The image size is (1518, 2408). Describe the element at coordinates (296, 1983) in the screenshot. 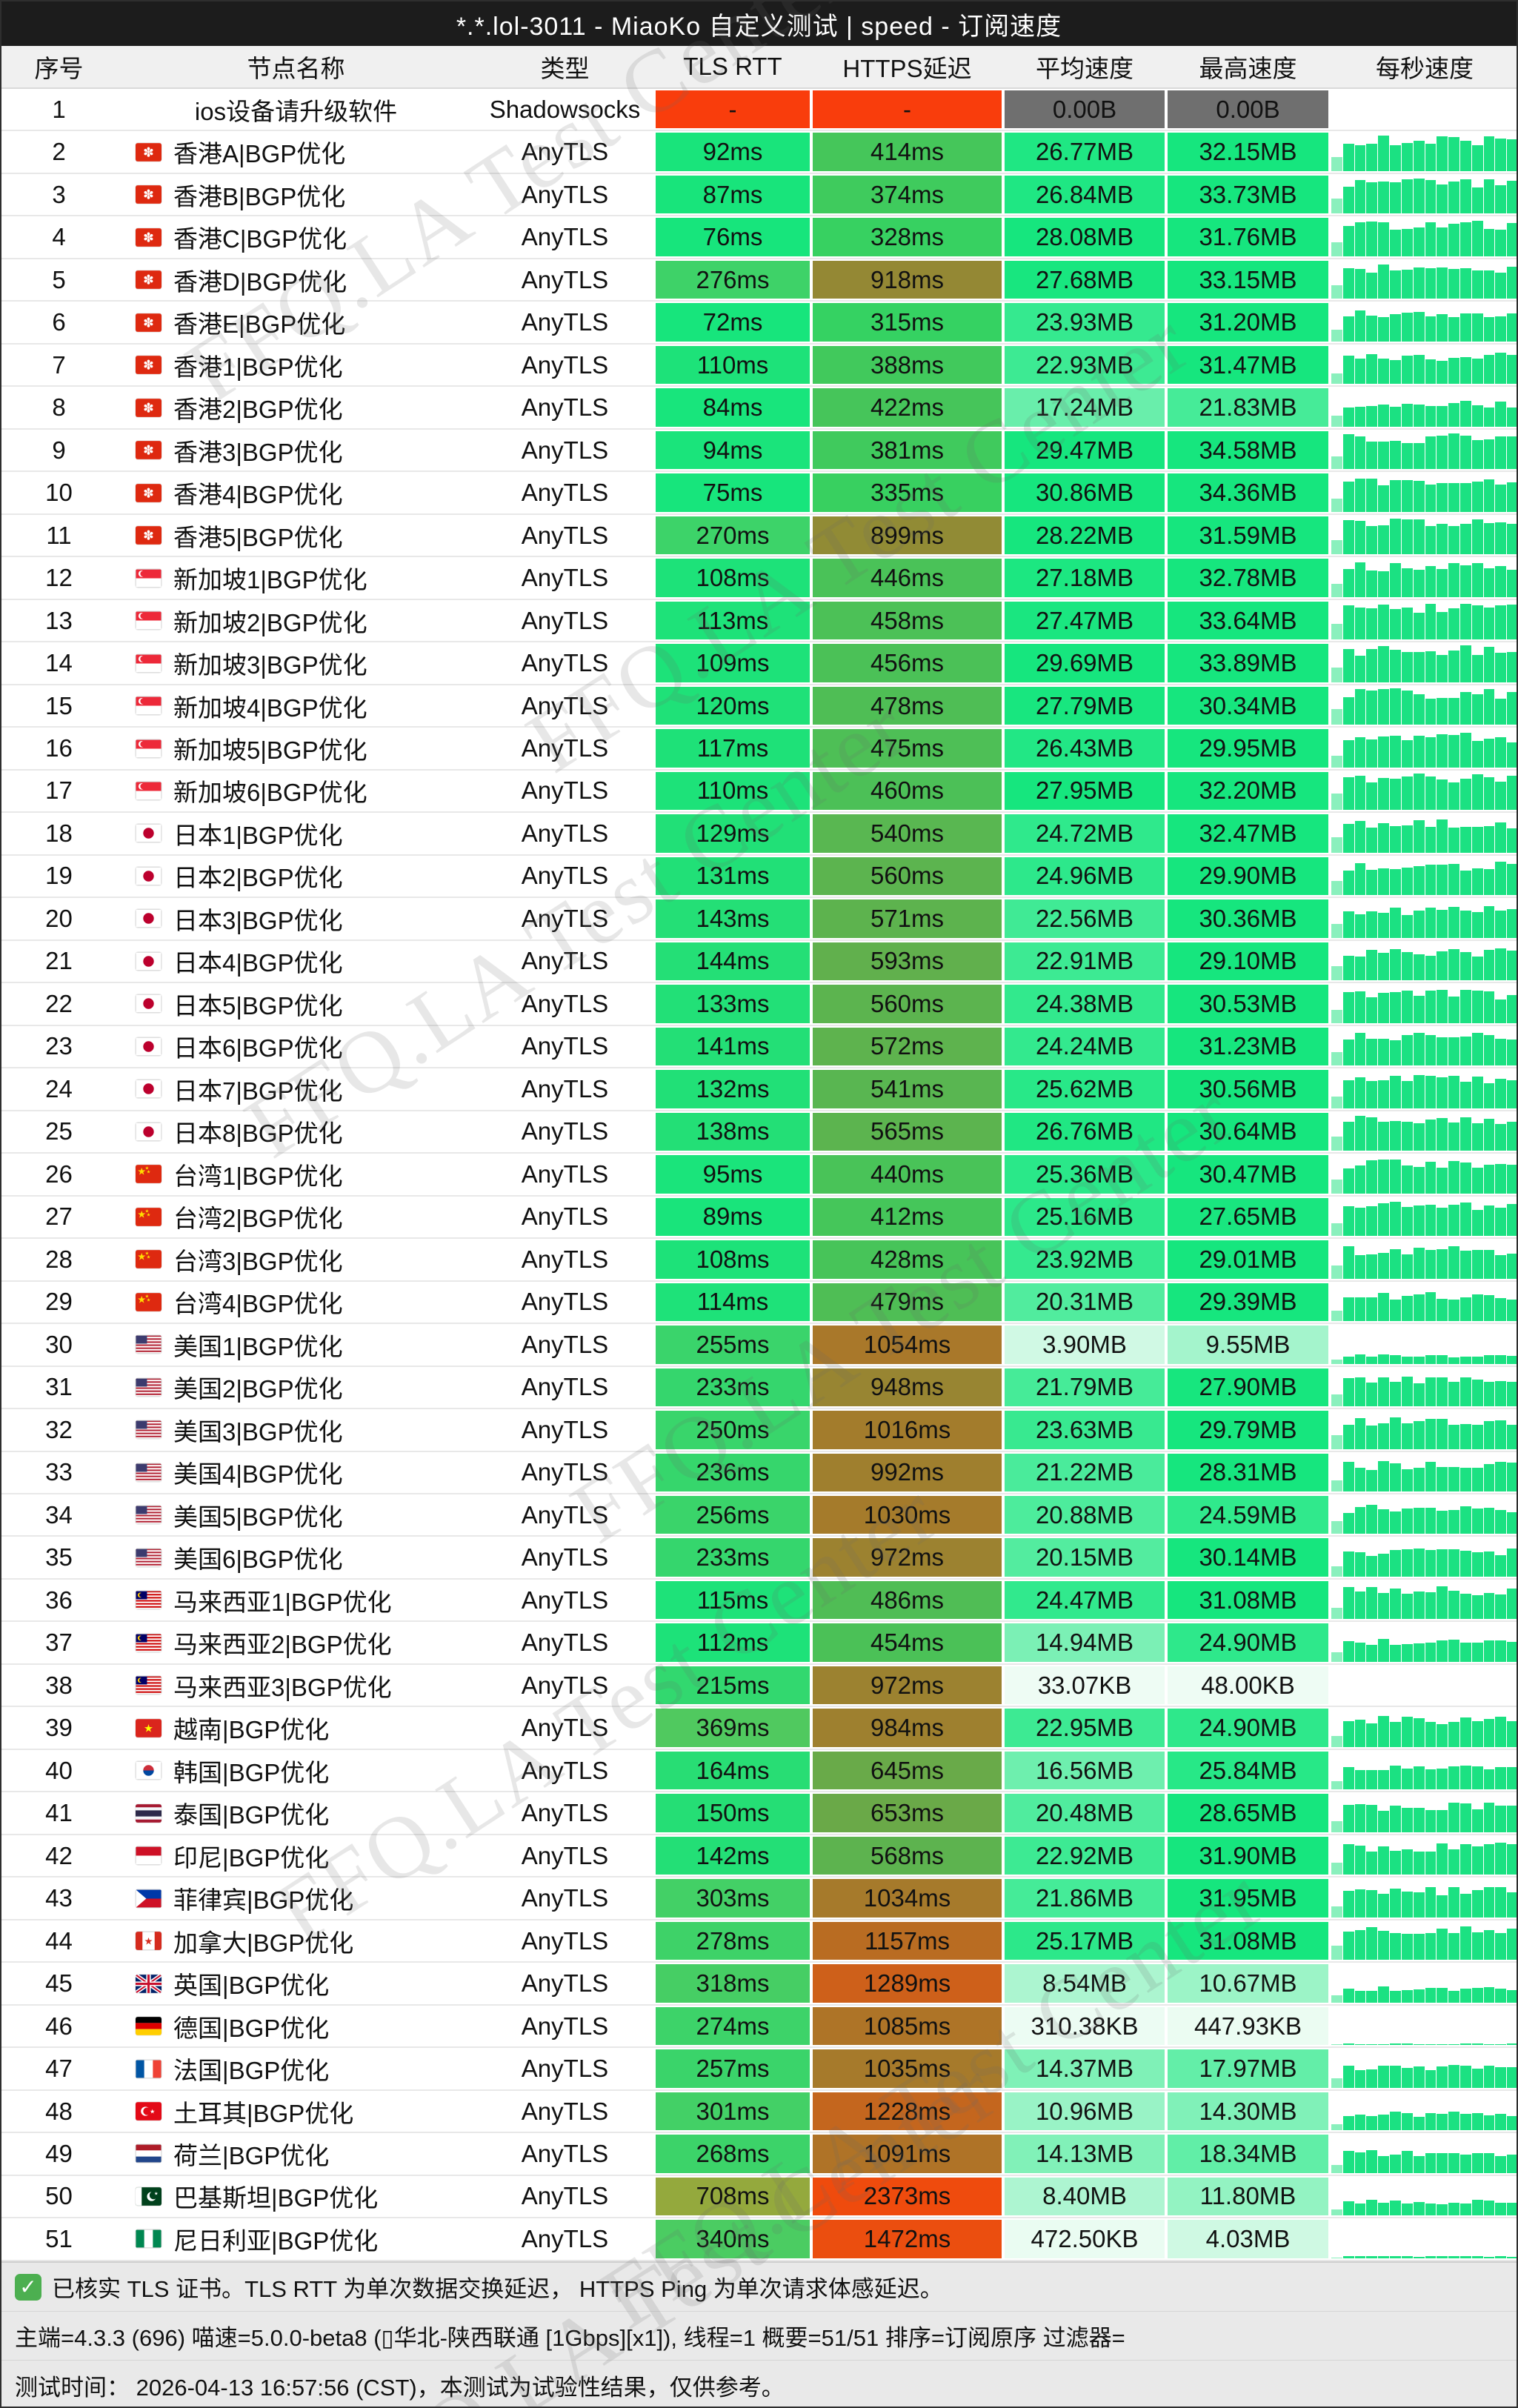

I see `node-name-cell: 英国|BGP优化` at that location.